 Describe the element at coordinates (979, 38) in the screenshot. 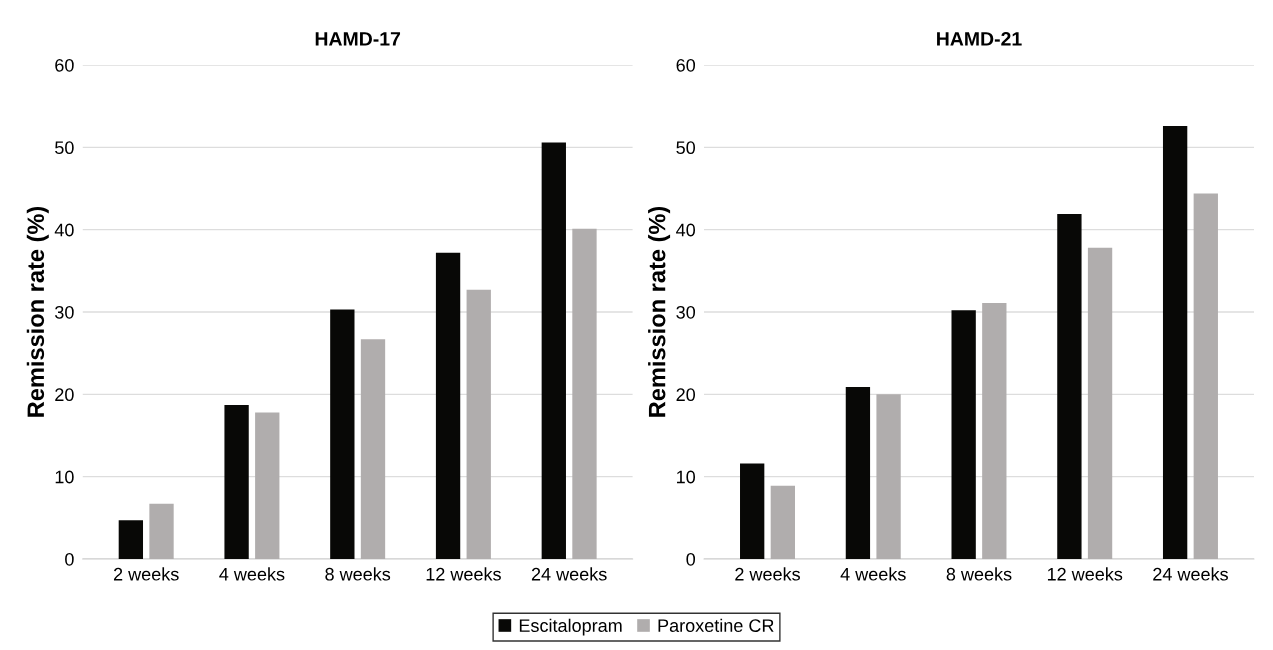

I see `chart-title: HAMD-21` at that location.